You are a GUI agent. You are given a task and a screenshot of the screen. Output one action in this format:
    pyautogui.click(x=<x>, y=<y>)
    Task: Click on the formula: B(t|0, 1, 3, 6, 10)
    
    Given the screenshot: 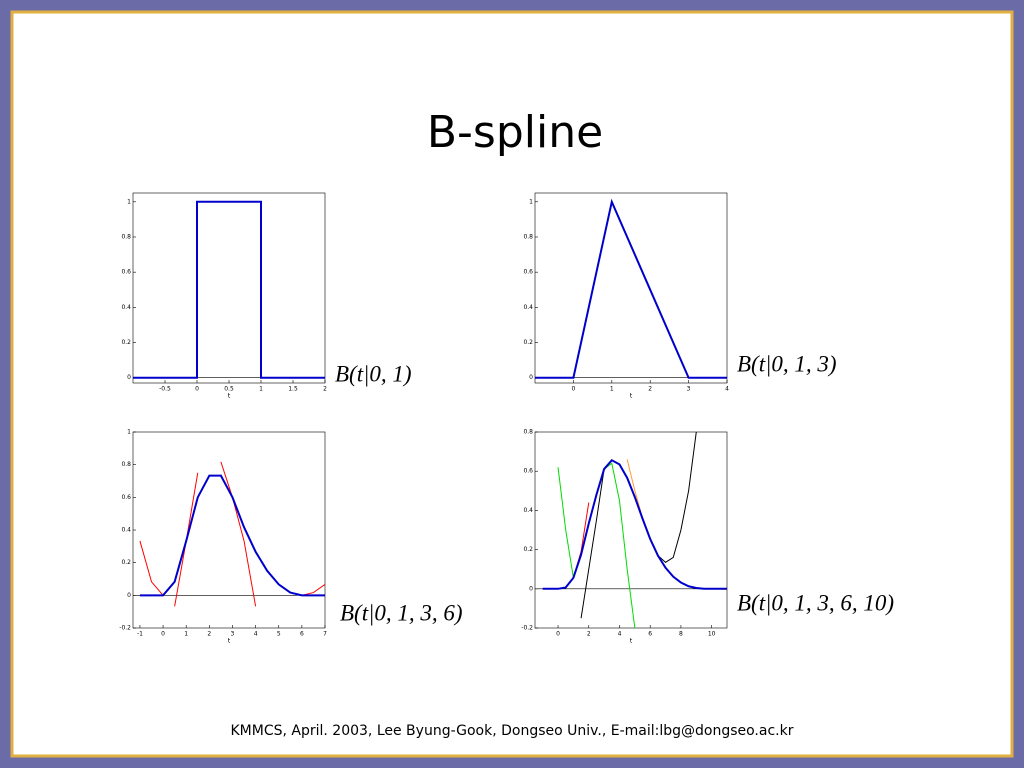 What is the action you would take?
    pyautogui.click(x=815, y=602)
    